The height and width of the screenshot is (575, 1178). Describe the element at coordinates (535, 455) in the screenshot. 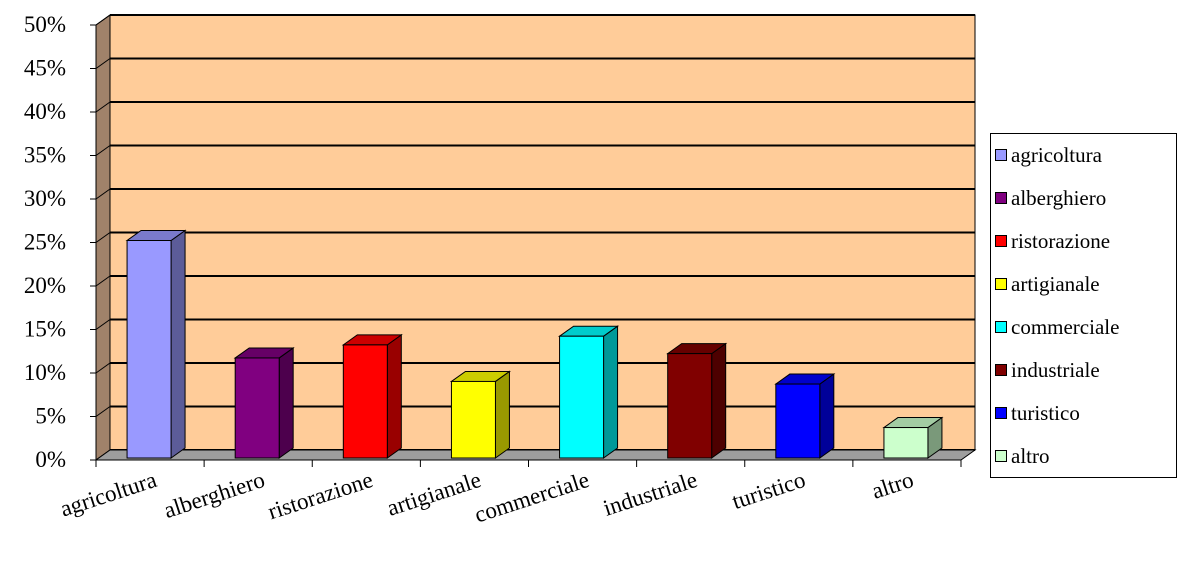

I see `floor` at that location.